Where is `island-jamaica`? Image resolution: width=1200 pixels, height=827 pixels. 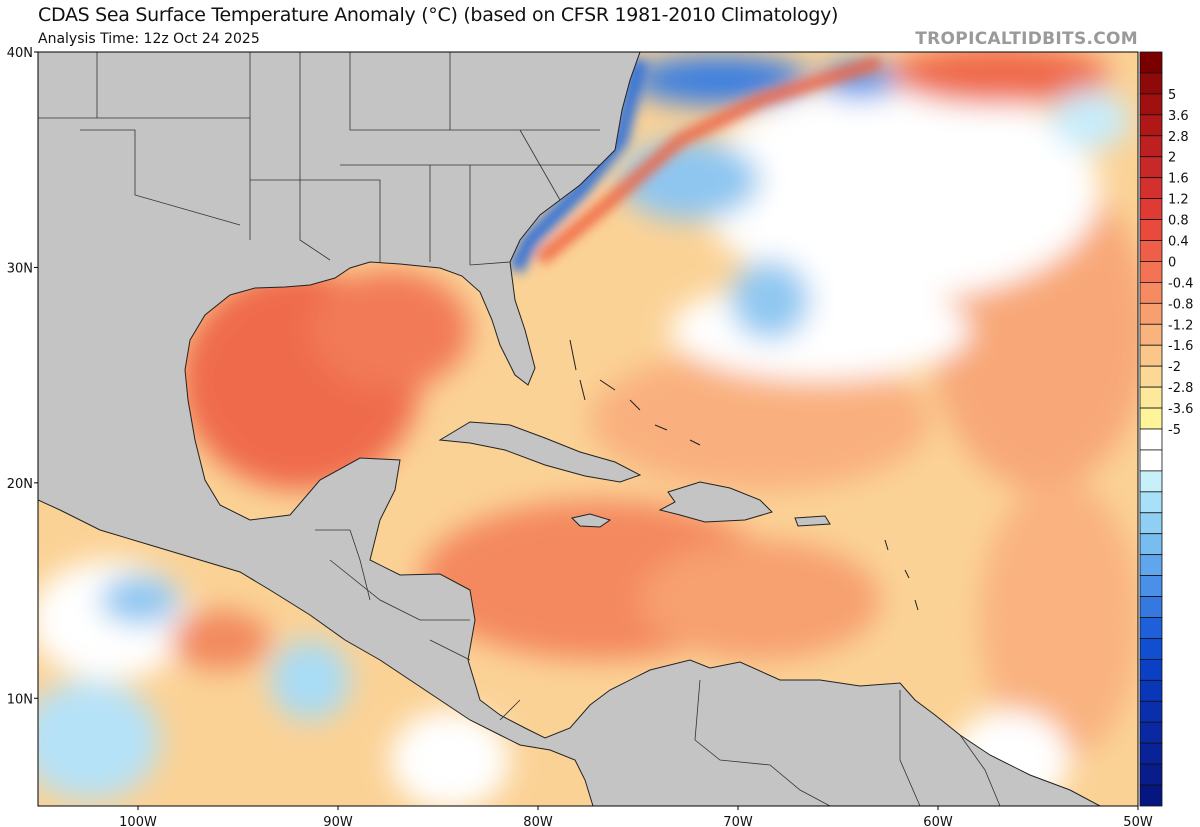
island-jamaica is located at coordinates (591, 520).